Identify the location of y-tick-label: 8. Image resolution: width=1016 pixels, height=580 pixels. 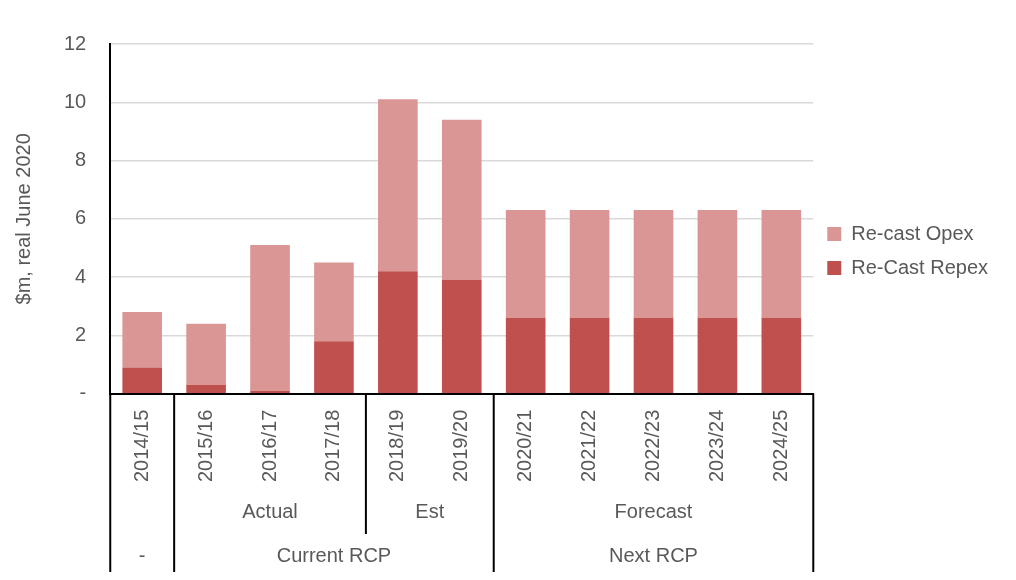
(81, 159).